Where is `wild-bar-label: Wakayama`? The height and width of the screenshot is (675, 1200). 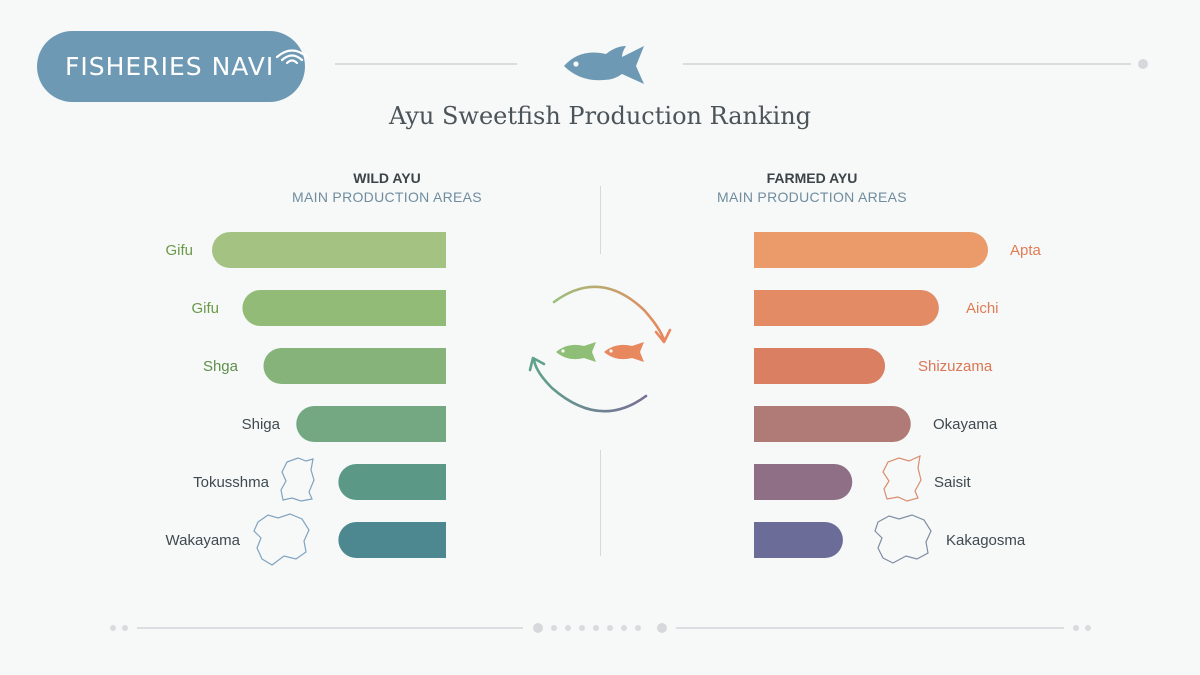 wild-bar-label: Wakayama is located at coordinates (203, 540).